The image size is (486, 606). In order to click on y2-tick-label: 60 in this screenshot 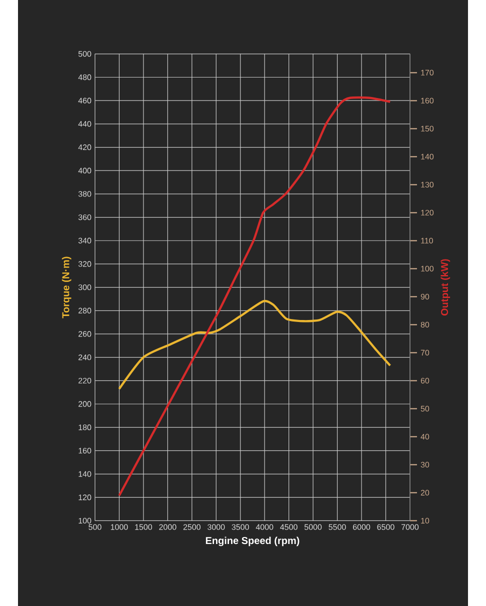, I will do `click(425, 381)`.